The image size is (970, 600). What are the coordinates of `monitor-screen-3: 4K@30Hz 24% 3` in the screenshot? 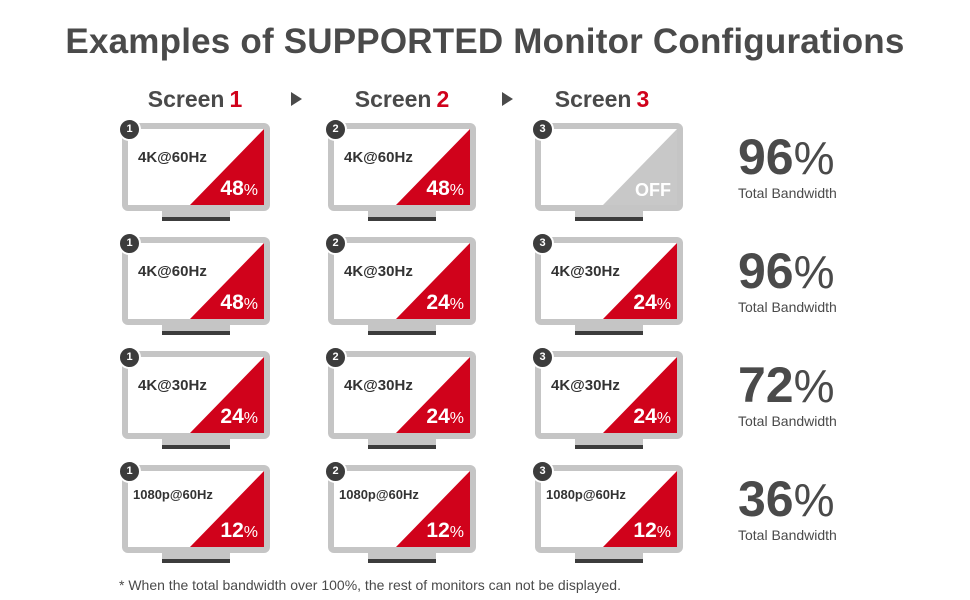 It's located at (607, 398).